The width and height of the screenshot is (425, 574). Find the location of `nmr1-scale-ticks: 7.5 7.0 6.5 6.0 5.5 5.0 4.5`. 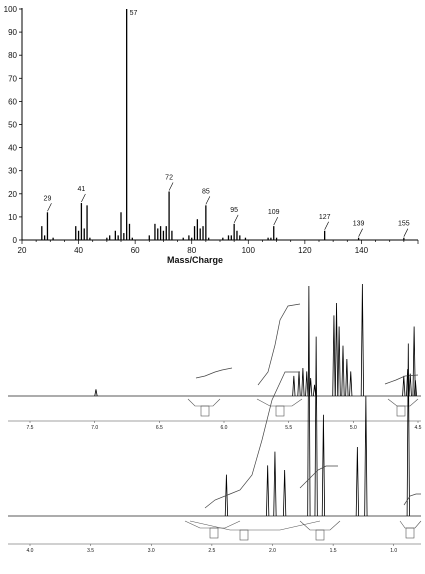

nmr1-scale-ticks: 7.5 7.0 6.5 6.0 5.5 5.0 4.5 is located at coordinates (224, 426).